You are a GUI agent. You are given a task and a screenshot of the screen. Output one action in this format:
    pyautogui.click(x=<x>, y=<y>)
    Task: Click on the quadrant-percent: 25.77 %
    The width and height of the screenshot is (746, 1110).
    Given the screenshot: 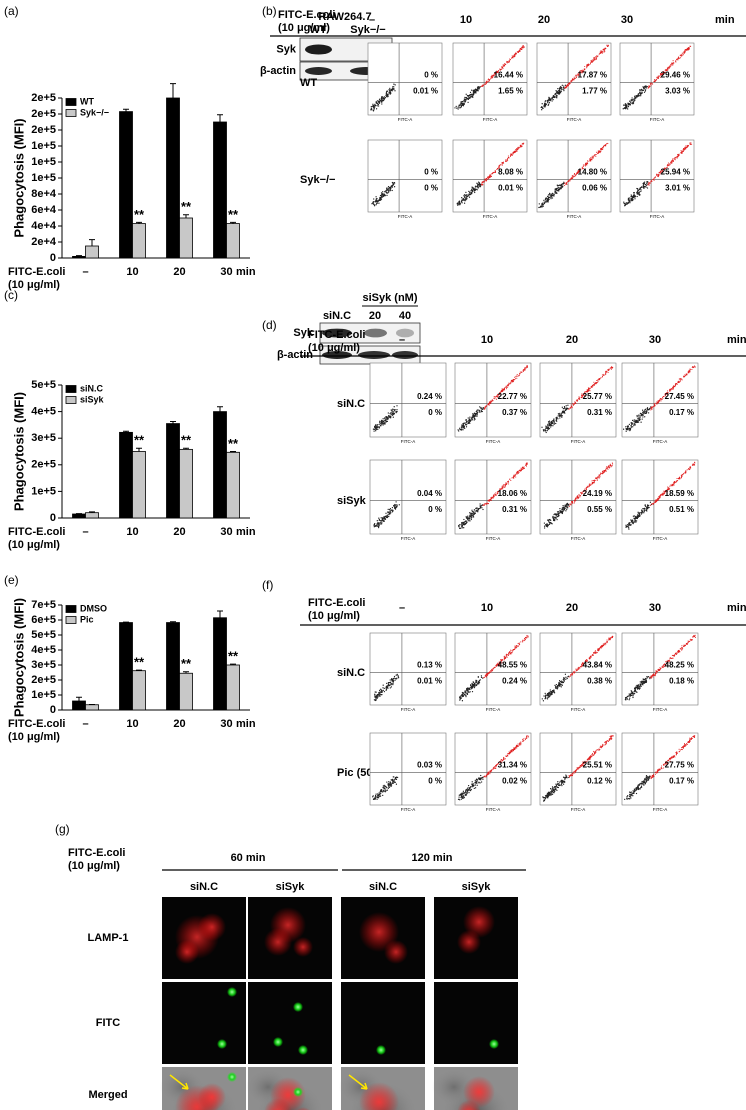 What is the action you would take?
    pyautogui.click(x=597, y=396)
    